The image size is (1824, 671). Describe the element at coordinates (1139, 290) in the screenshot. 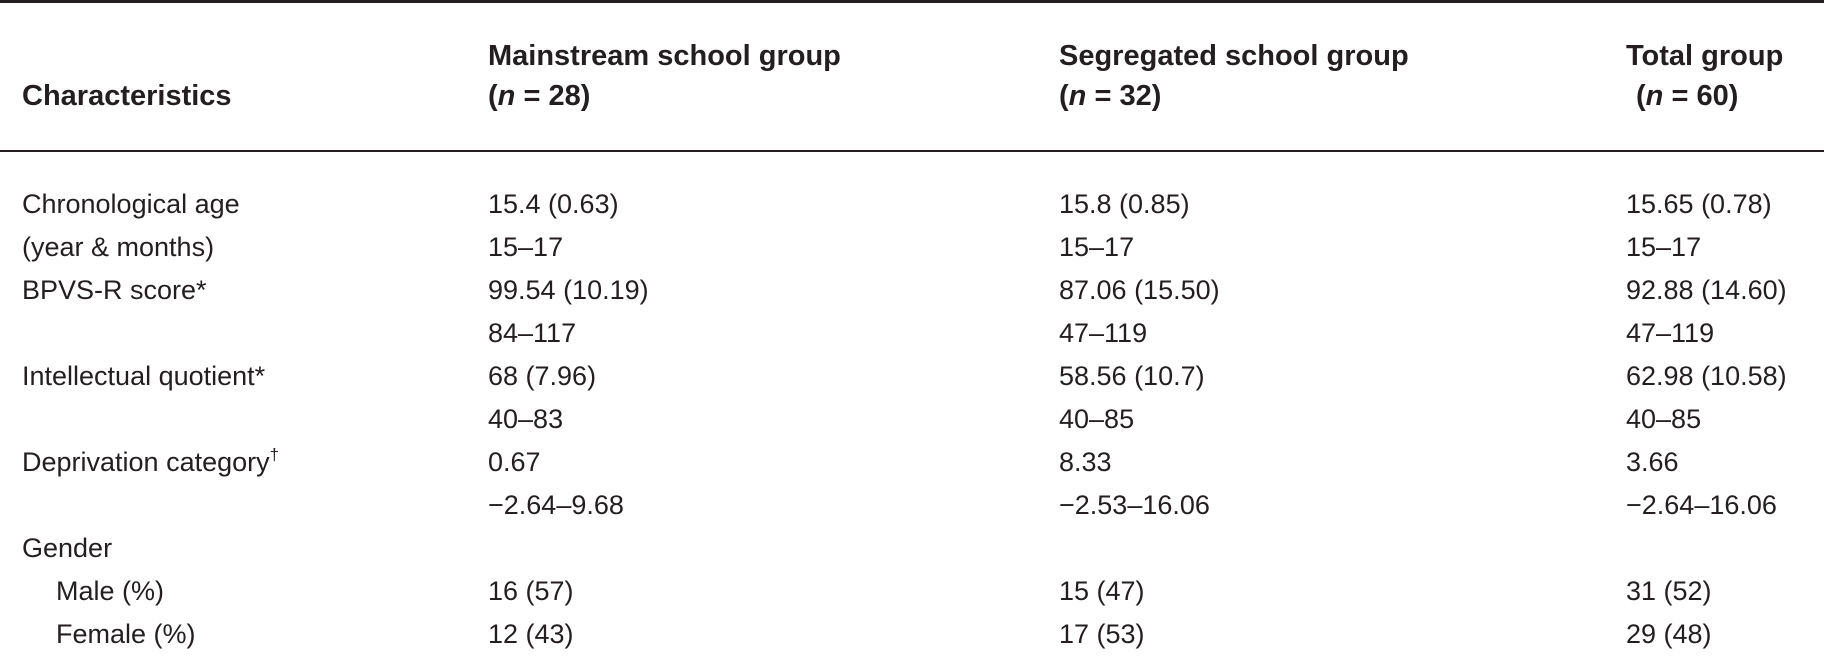

I see `cell-segregated: 87.06 (15.50)` at that location.